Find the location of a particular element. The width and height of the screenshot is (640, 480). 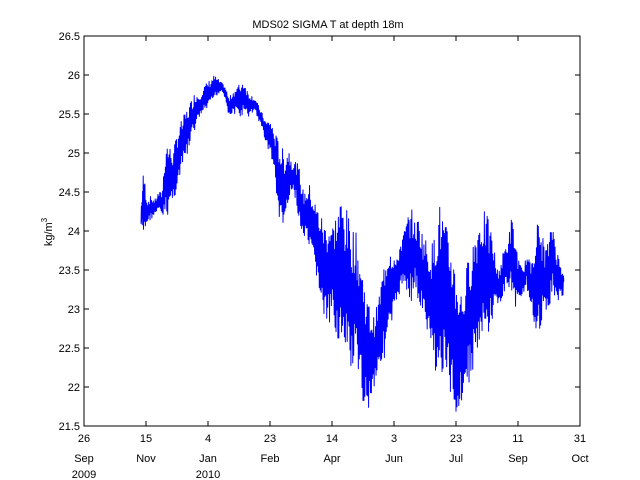

x-tick-month-label: Jun is located at coordinates (394, 459).